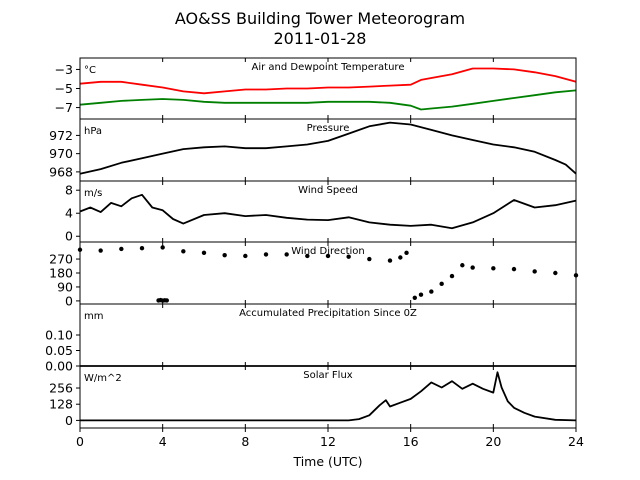 This screenshot has height=480, width=640. Describe the element at coordinates (328, 148) in the screenshot. I see `pressure-series-line` at that location.